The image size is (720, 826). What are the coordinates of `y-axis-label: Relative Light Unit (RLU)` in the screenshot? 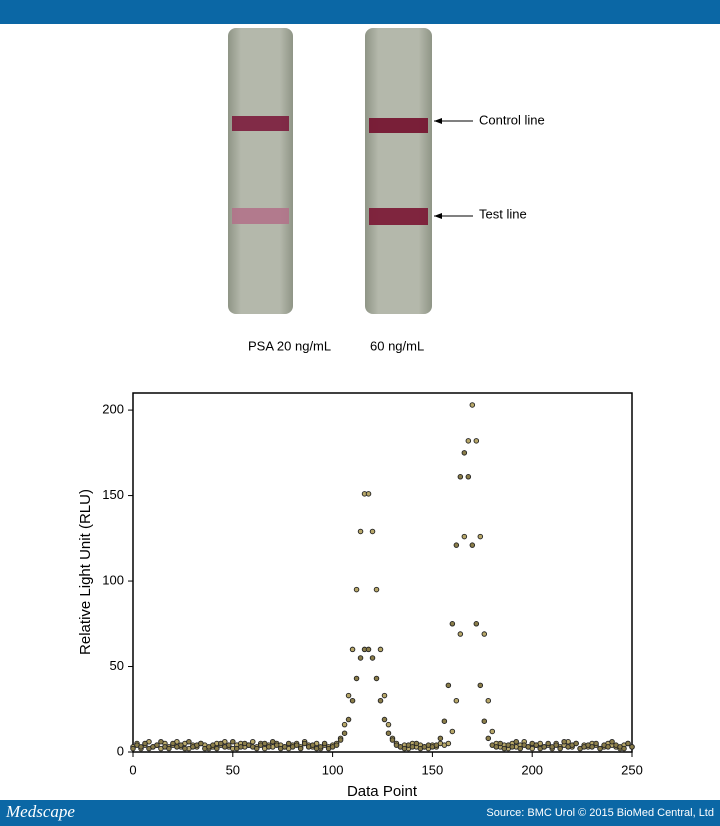 It's located at (85, 572).